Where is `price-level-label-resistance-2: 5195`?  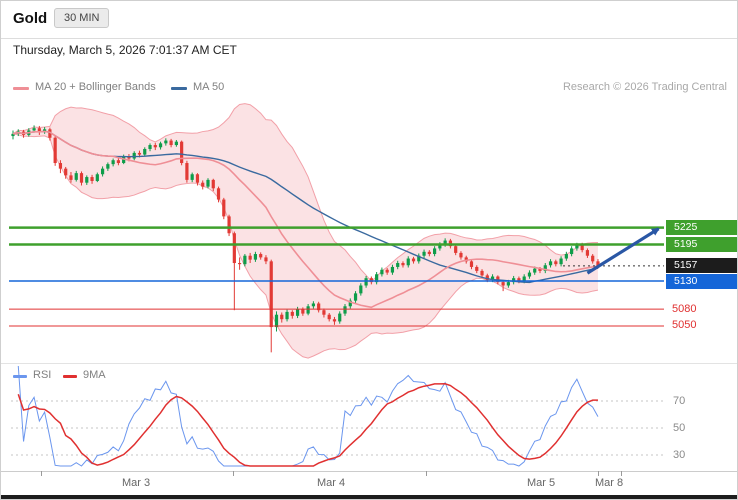
price-level-label-resistance-2: 5195 is located at coordinates (701, 244).